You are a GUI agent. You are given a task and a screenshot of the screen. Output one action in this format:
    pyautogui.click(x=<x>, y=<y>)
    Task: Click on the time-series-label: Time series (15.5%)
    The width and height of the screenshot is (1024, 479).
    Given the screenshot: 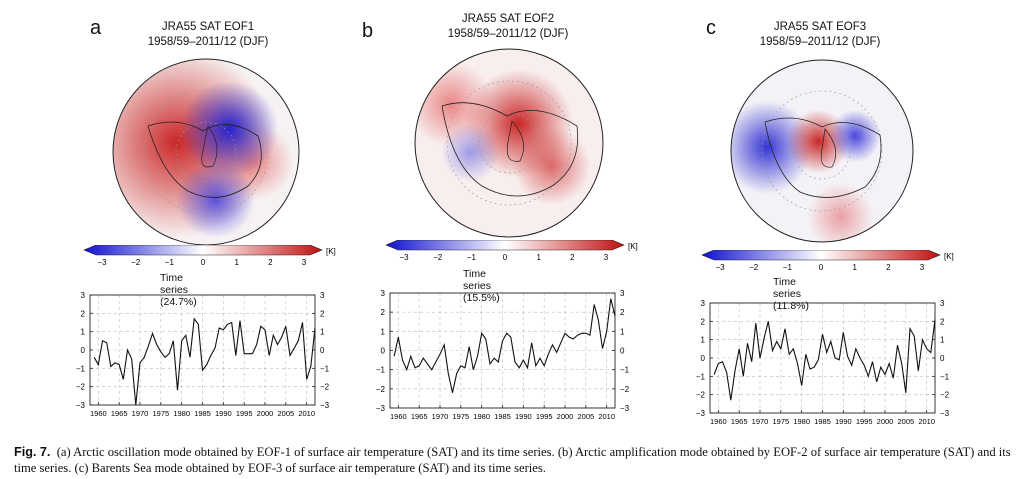 What is the action you would take?
    pyautogui.click(x=481, y=286)
    